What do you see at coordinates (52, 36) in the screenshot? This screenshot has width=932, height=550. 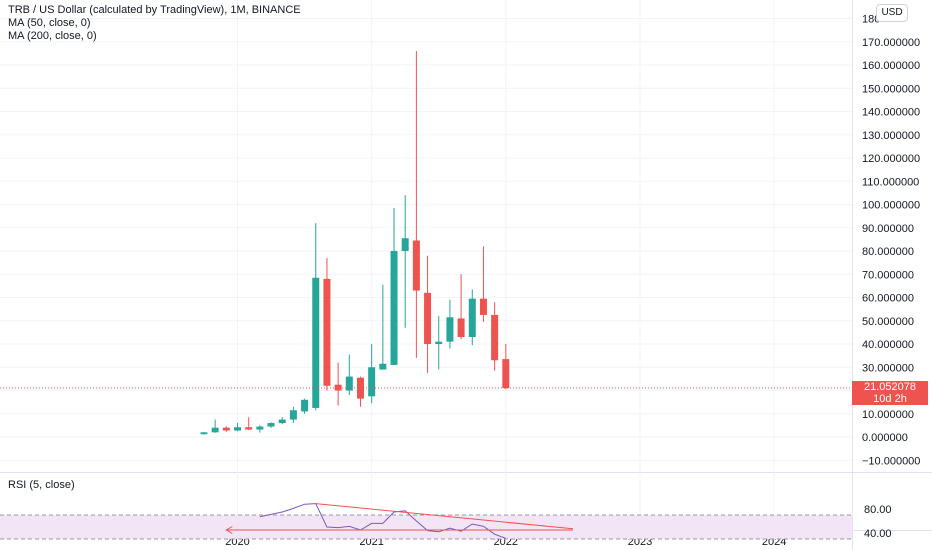 I see `ma200-legend: MA (200, close, 0)` at bounding box center [52, 36].